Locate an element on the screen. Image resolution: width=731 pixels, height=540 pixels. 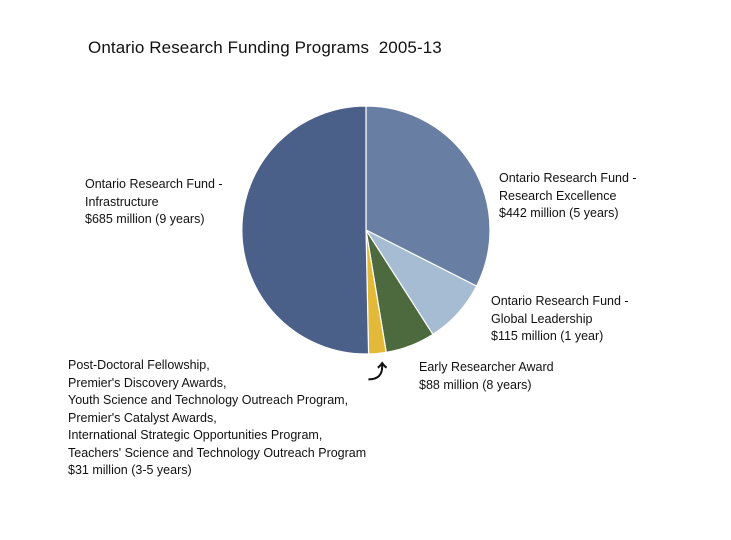
label-line: Infrastructure is located at coordinates (122, 201).